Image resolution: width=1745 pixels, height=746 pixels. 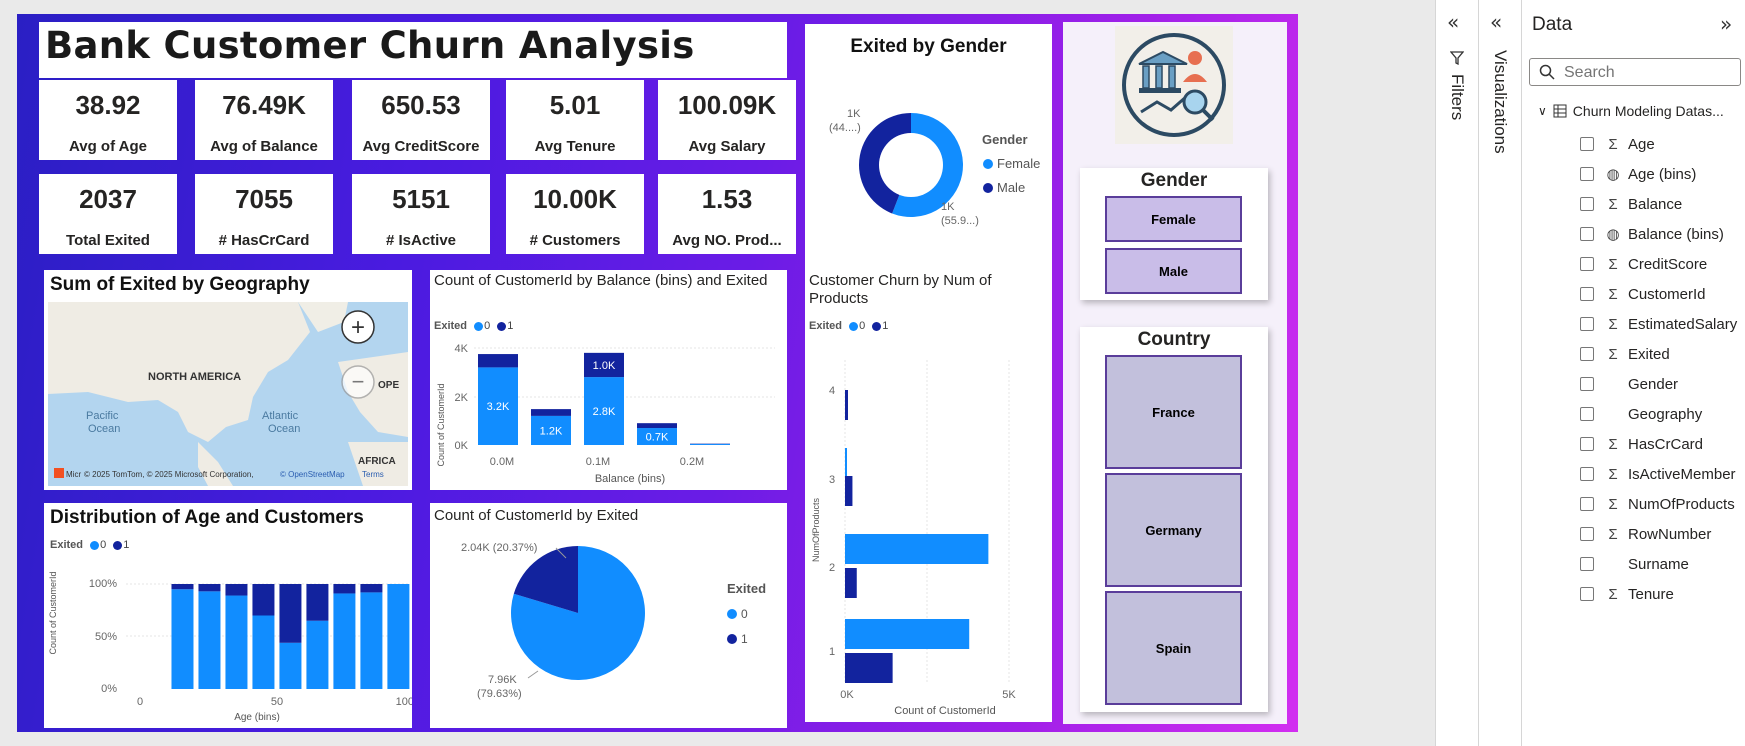 What do you see at coordinates (1643, 264) in the screenshot?
I see `field-item: Σ CreditScore` at bounding box center [1643, 264].